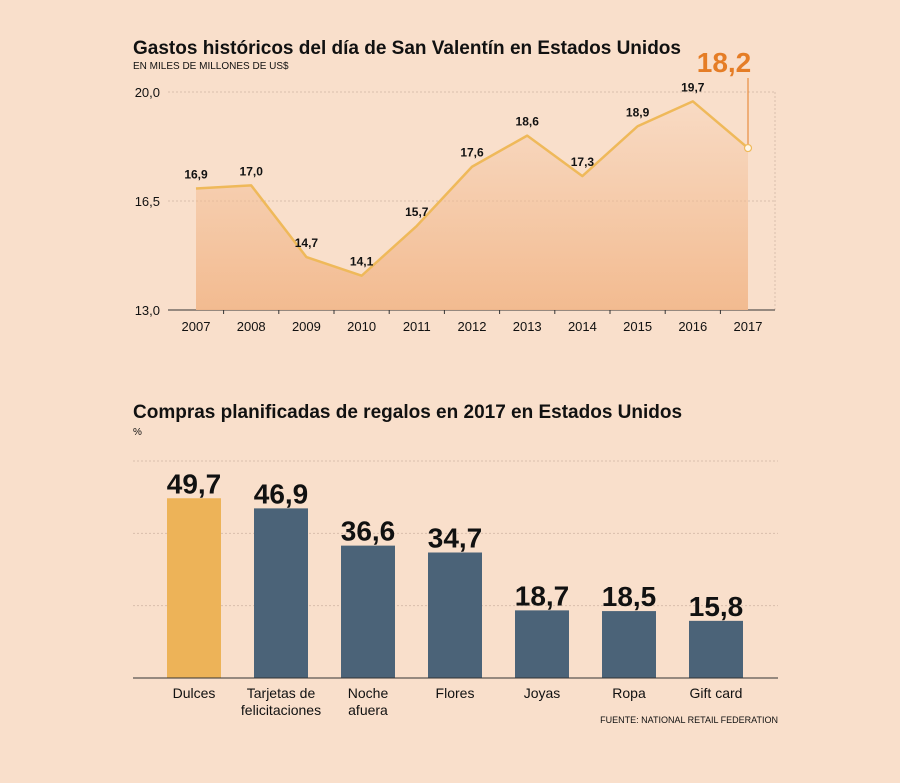 Image resolution: width=900 pixels, height=783 pixels. I want to click on bar-gift-card, so click(716, 649).